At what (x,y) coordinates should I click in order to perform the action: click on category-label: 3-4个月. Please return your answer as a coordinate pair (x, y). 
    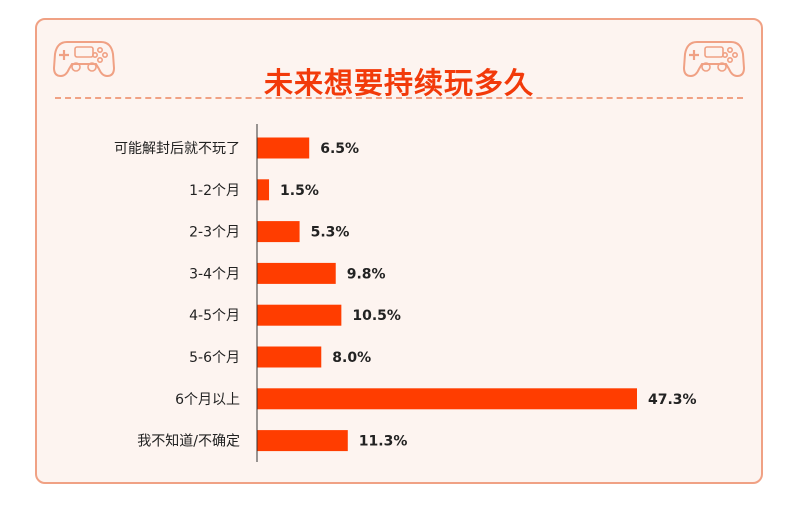
    Looking at the image, I should click on (214, 274).